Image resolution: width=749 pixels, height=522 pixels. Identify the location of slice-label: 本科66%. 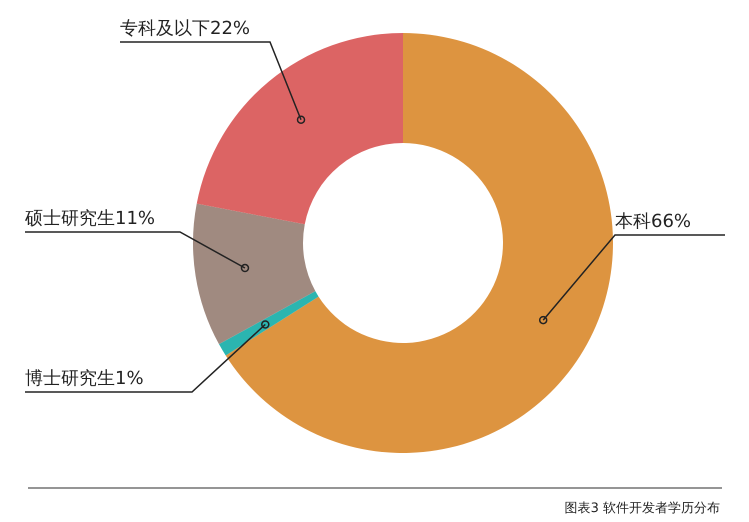
(653, 221).